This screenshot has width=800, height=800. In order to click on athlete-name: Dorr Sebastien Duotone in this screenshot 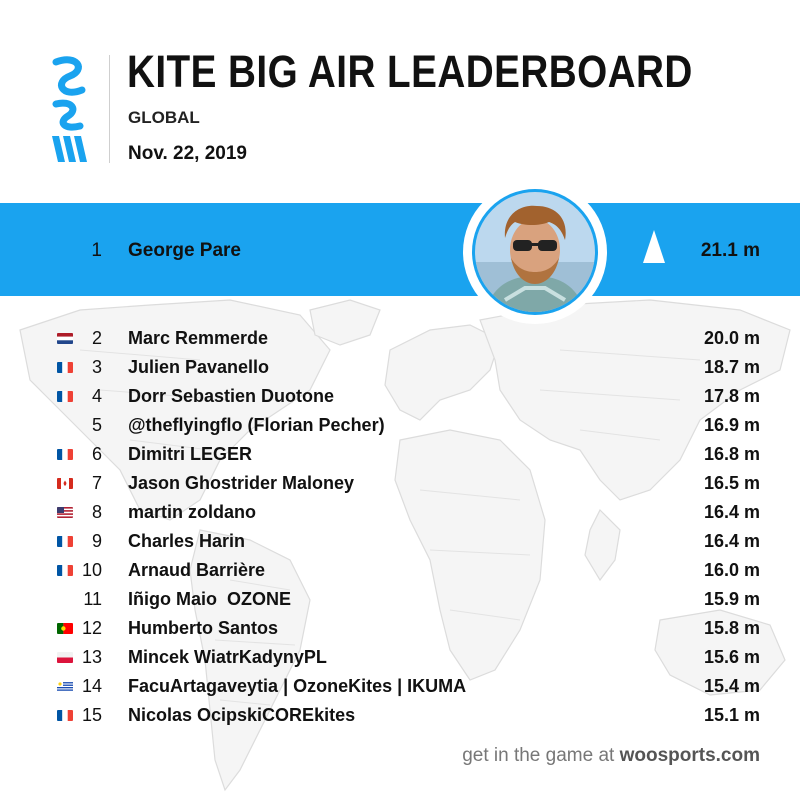, I will do `click(231, 396)`.